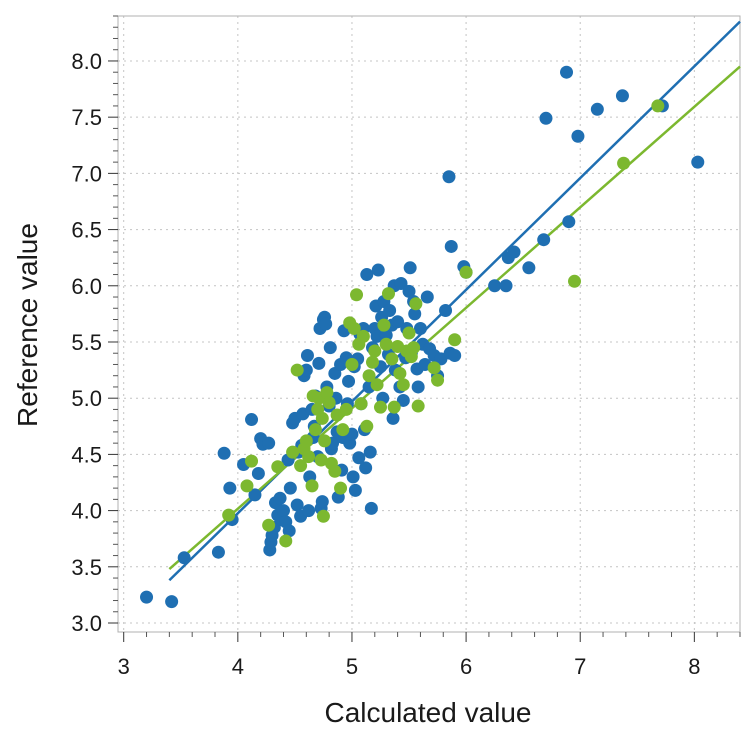 The height and width of the screenshot is (750, 750). What do you see at coordinates (27, 325) in the screenshot?
I see `y-axis-title: Reference value` at bounding box center [27, 325].